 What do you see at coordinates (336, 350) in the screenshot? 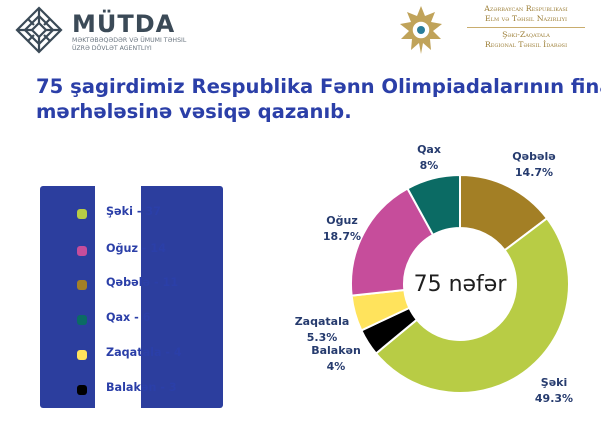
I see `slice-name-label: Balakən` at bounding box center [336, 350].